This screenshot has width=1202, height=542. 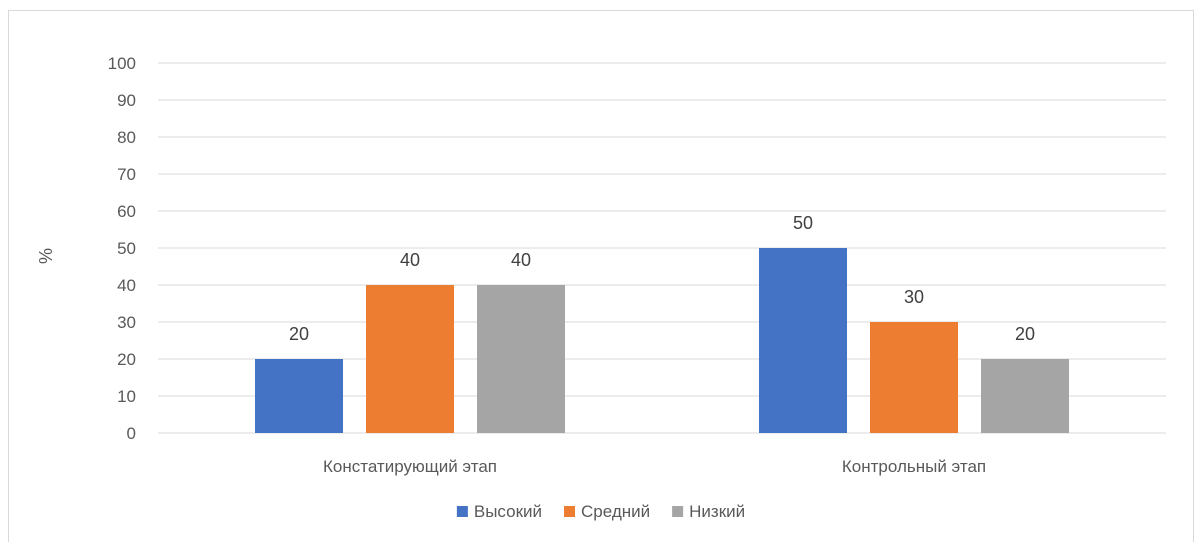 I want to click on legend-item: Средний, so click(x=607, y=511).